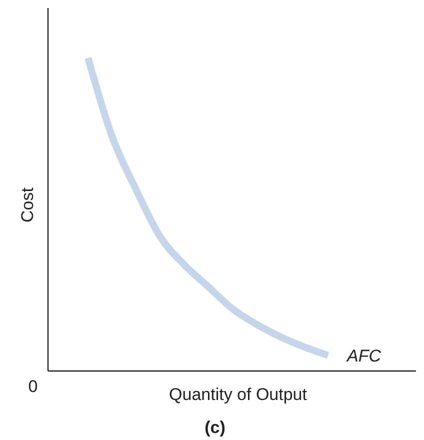 This screenshot has height=440, width=424. Describe the element at coordinates (215, 427) in the screenshot. I see `text: (c)` at that location.